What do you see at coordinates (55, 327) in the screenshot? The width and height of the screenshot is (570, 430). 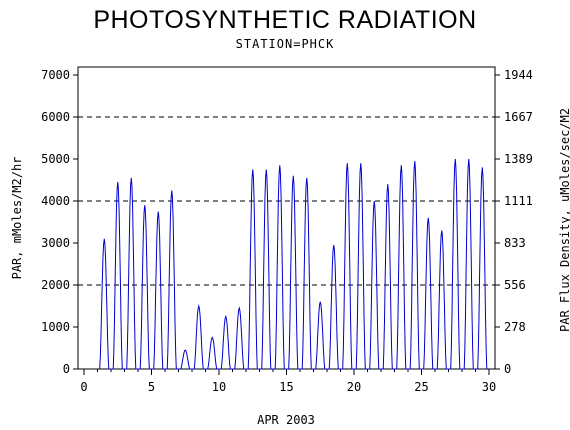 I see `y-tick-label: 1000` at bounding box center [55, 327].